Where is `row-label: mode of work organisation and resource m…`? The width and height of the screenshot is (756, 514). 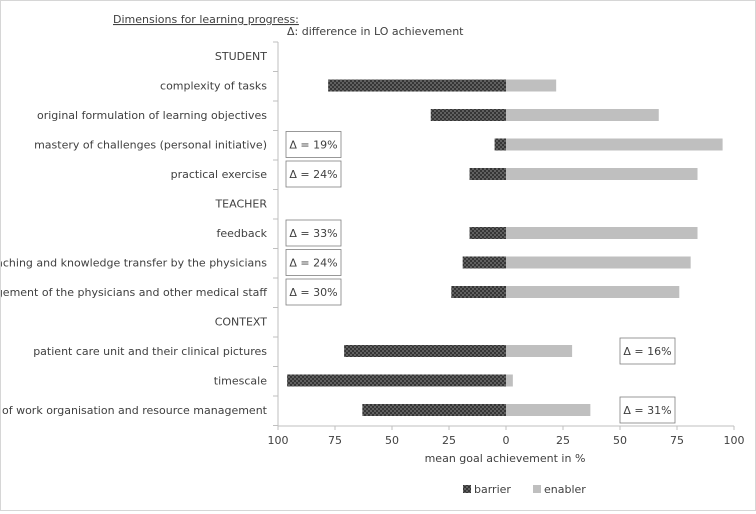
row-label: mode of work organisation and resource m… is located at coordinates (134, 410).